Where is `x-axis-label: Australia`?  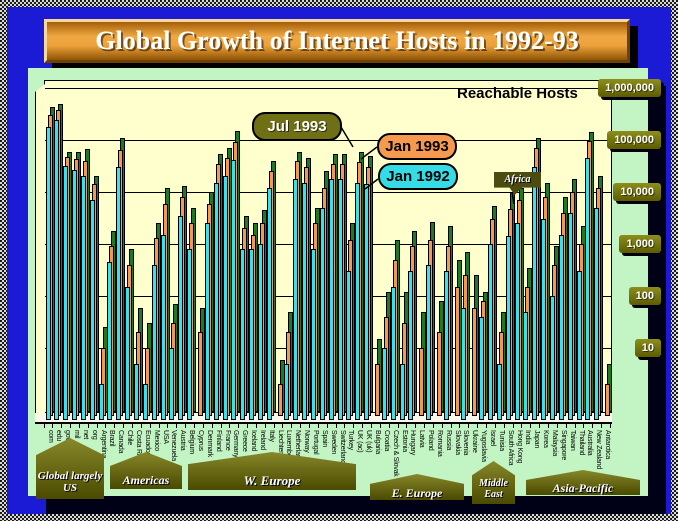
x-axis-label: Australia is located at coordinates (590, 443).